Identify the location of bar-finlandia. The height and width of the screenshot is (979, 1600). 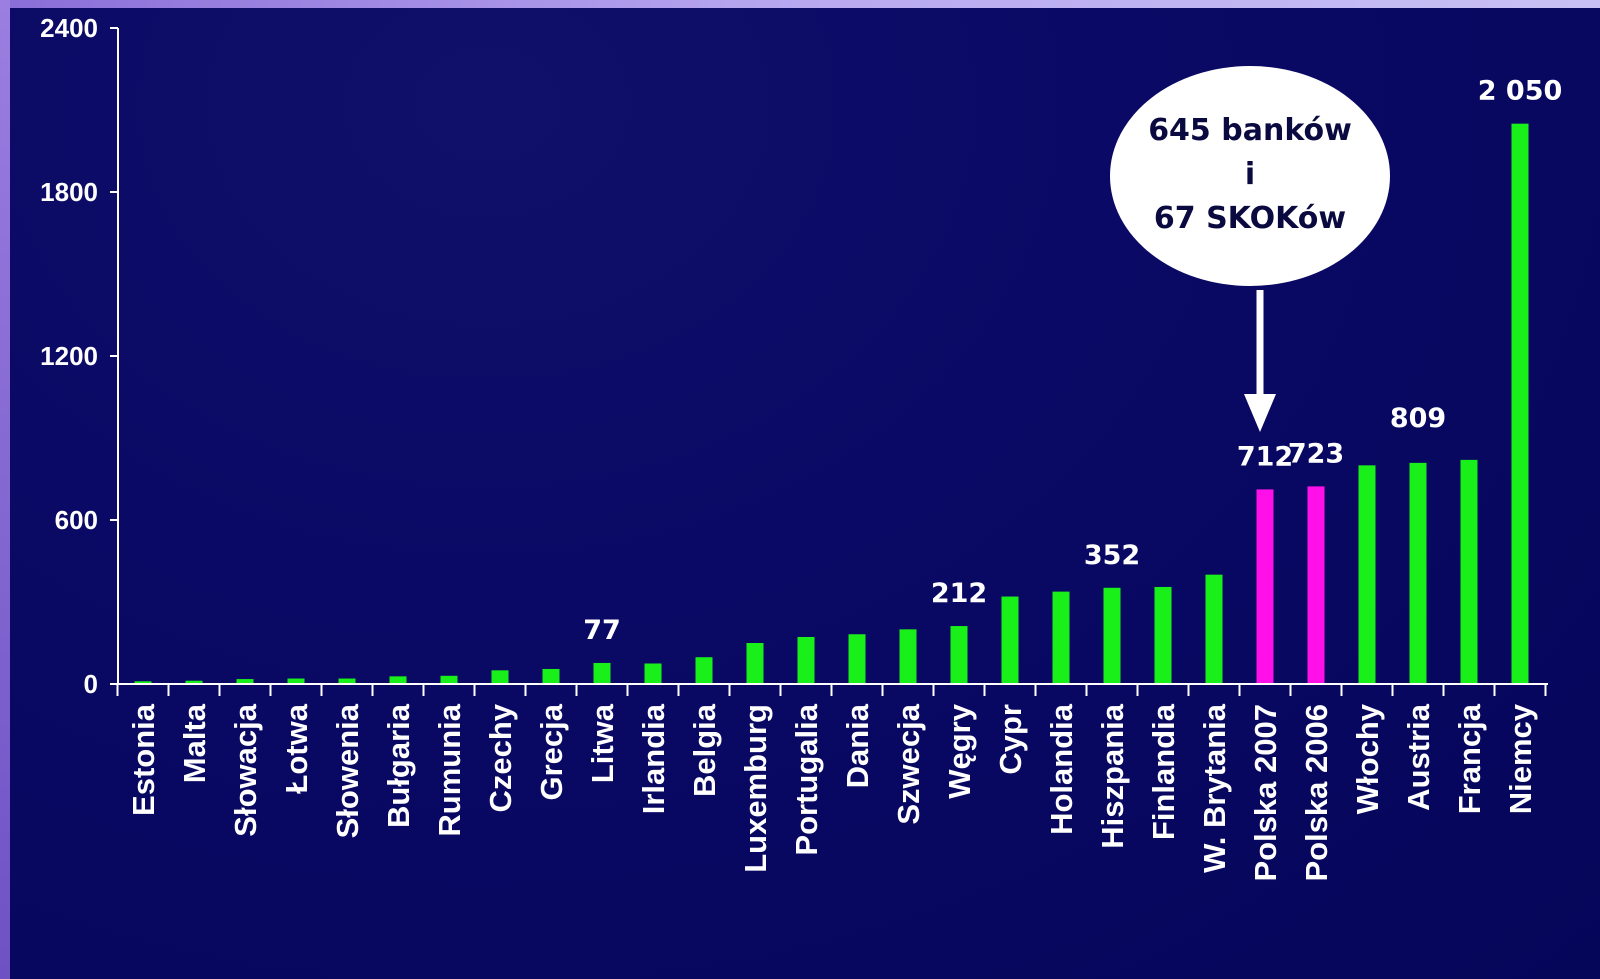
(1163, 635).